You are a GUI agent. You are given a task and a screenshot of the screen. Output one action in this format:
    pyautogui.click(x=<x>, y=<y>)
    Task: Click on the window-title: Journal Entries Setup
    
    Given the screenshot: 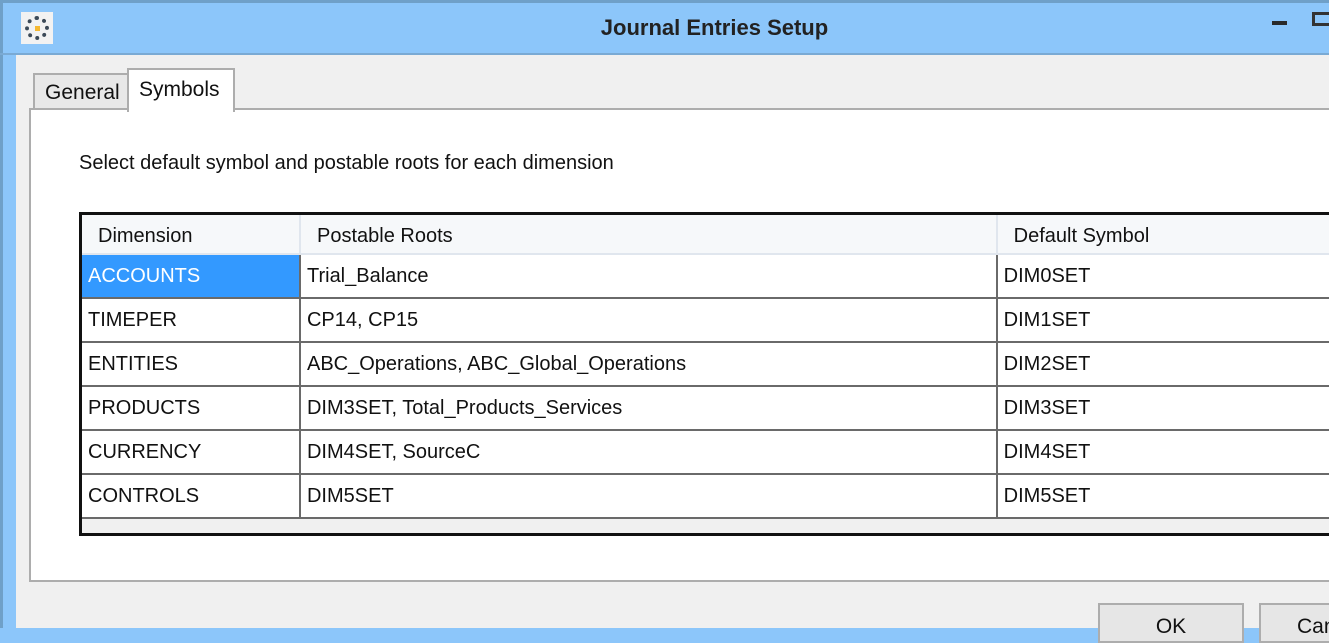 What is the action you would take?
    pyautogui.click(x=714, y=27)
    